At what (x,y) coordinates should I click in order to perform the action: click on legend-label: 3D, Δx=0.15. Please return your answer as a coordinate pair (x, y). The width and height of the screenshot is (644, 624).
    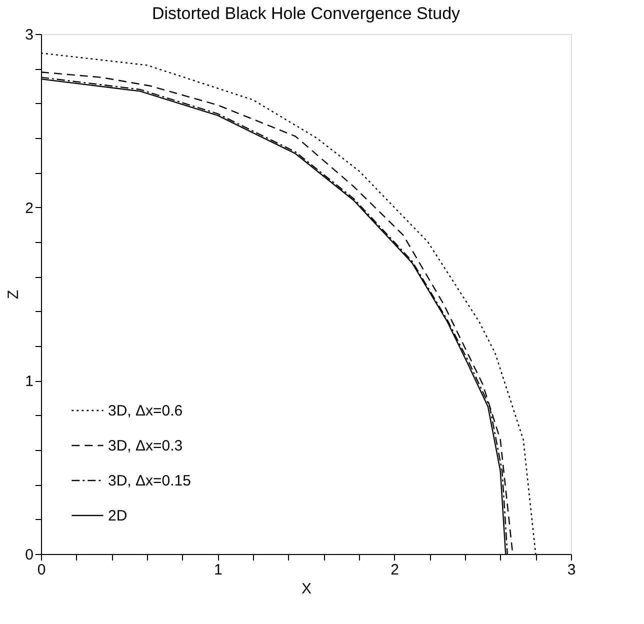
    Looking at the image, I should click on (149, 481).